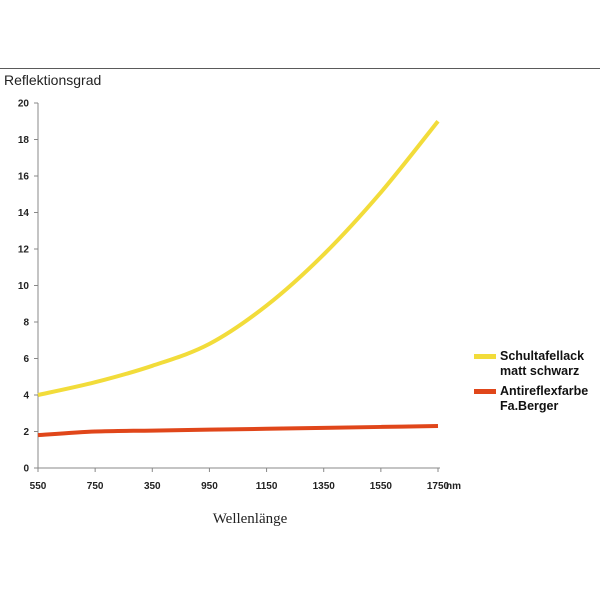 The image size is (600, 600). I want to click on legend-label-line: Fa.Berger, so click(529, 406).